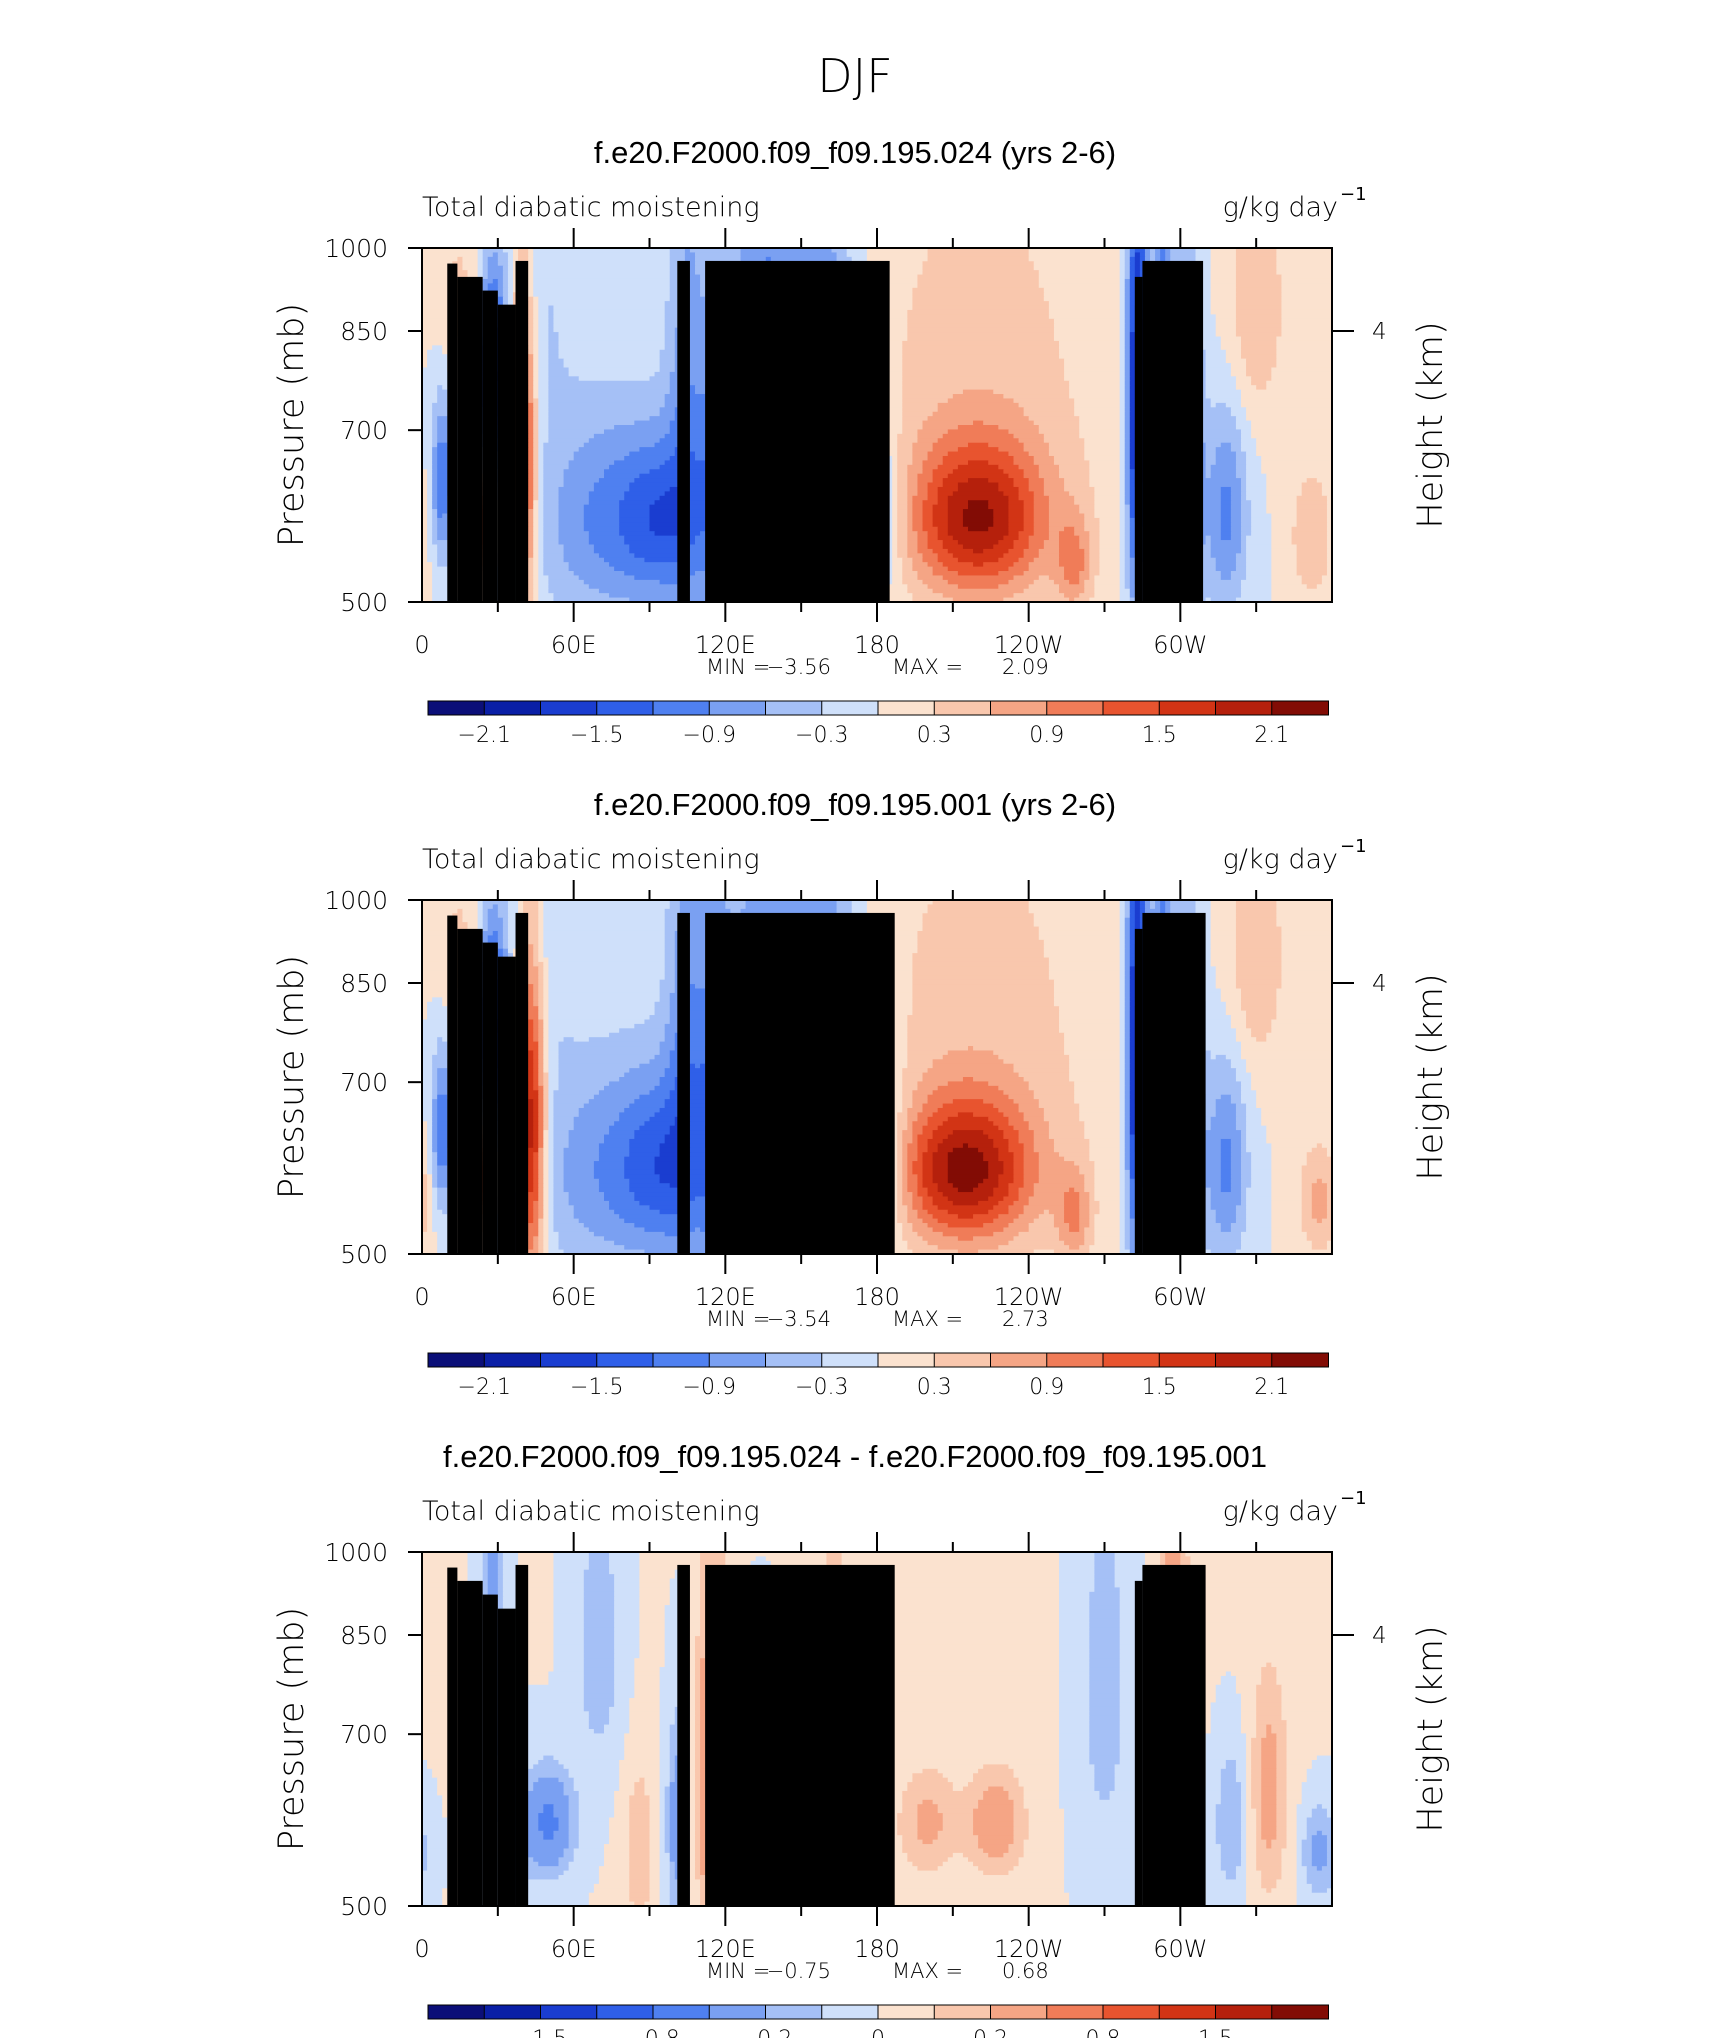  I want to click on panel-units-exponent: −1, so click(1353, 194).